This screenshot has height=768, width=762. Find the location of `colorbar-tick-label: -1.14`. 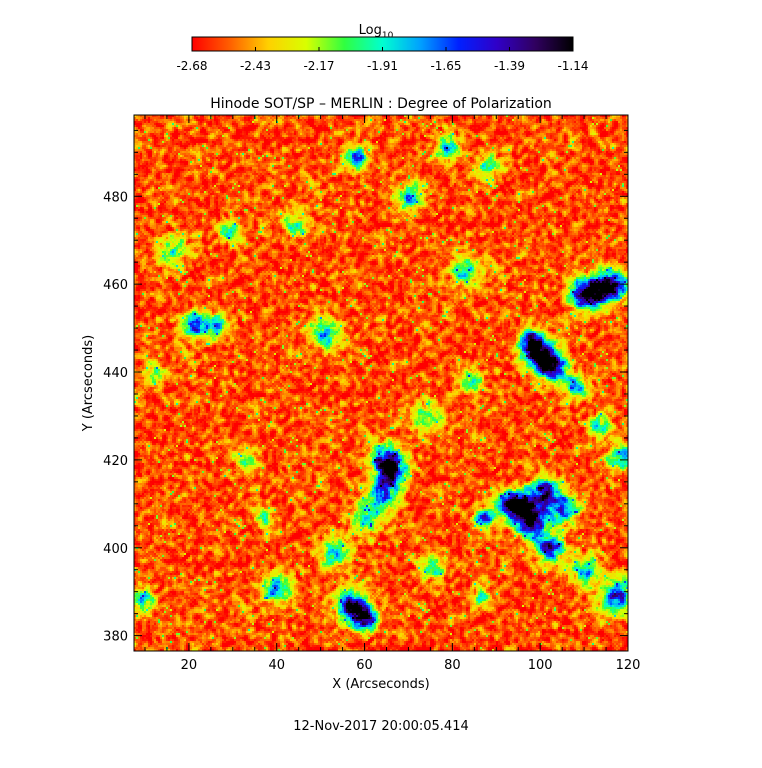

colorbar-tick-label: -1.14 is located at coordinates (572, 66).